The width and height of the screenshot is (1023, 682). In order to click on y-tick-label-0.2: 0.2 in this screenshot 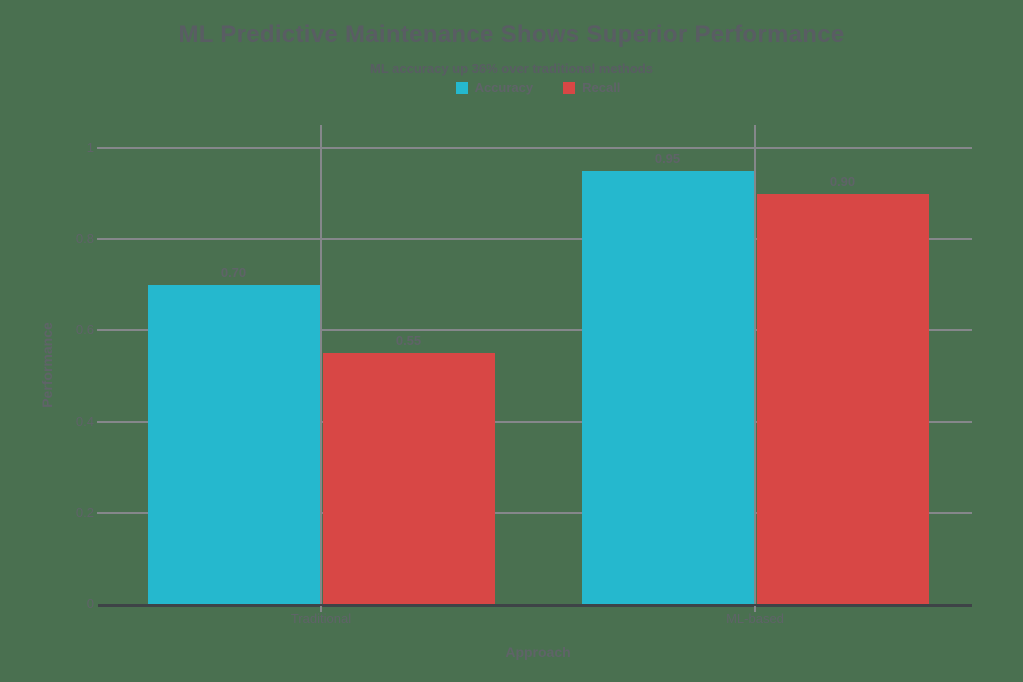, I will do `click(84, 512)`.